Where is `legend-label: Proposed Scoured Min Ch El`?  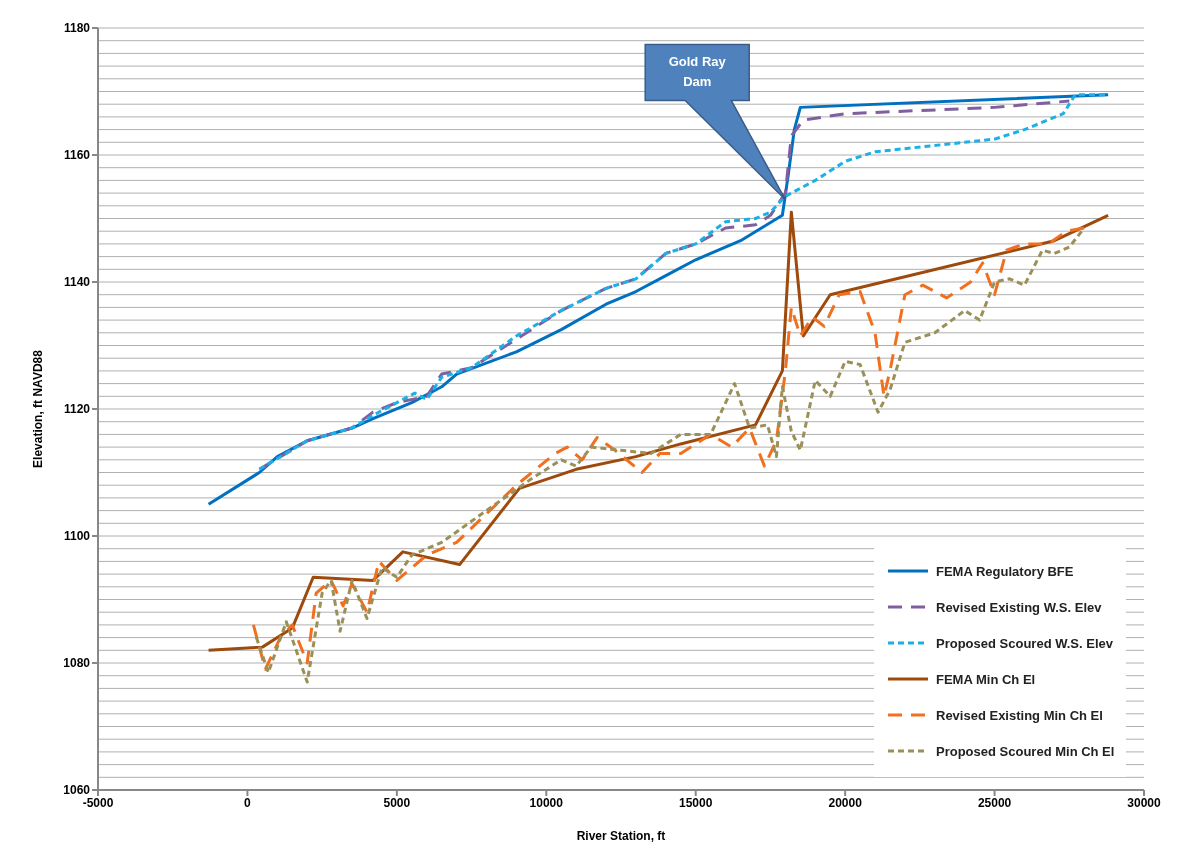
legend-label: Proposed Scoured Min Ch El is located at coordinates (1025, 751).